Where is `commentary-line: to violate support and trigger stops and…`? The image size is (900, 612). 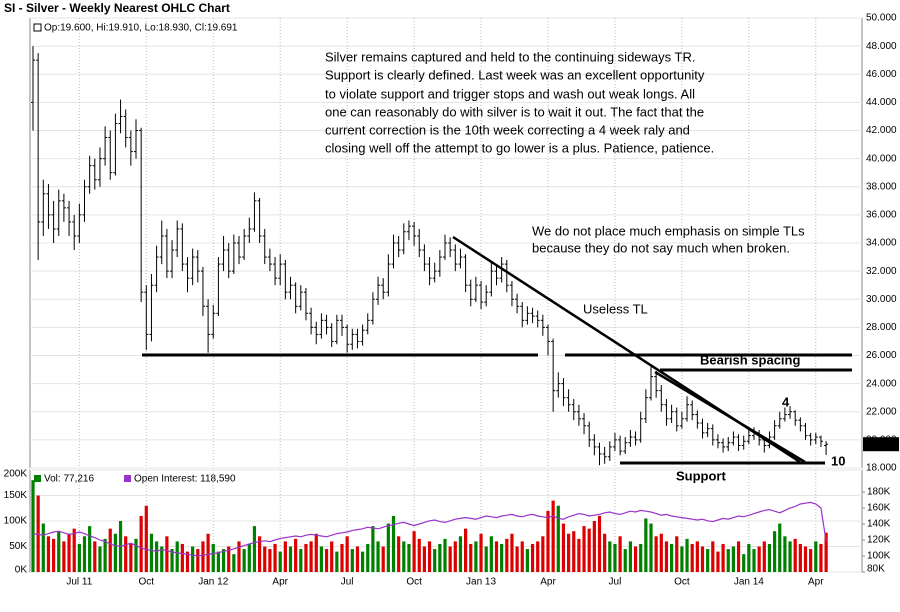 commentary-line: to violate support and trigger stops and… is located at coordinates (510, 93).